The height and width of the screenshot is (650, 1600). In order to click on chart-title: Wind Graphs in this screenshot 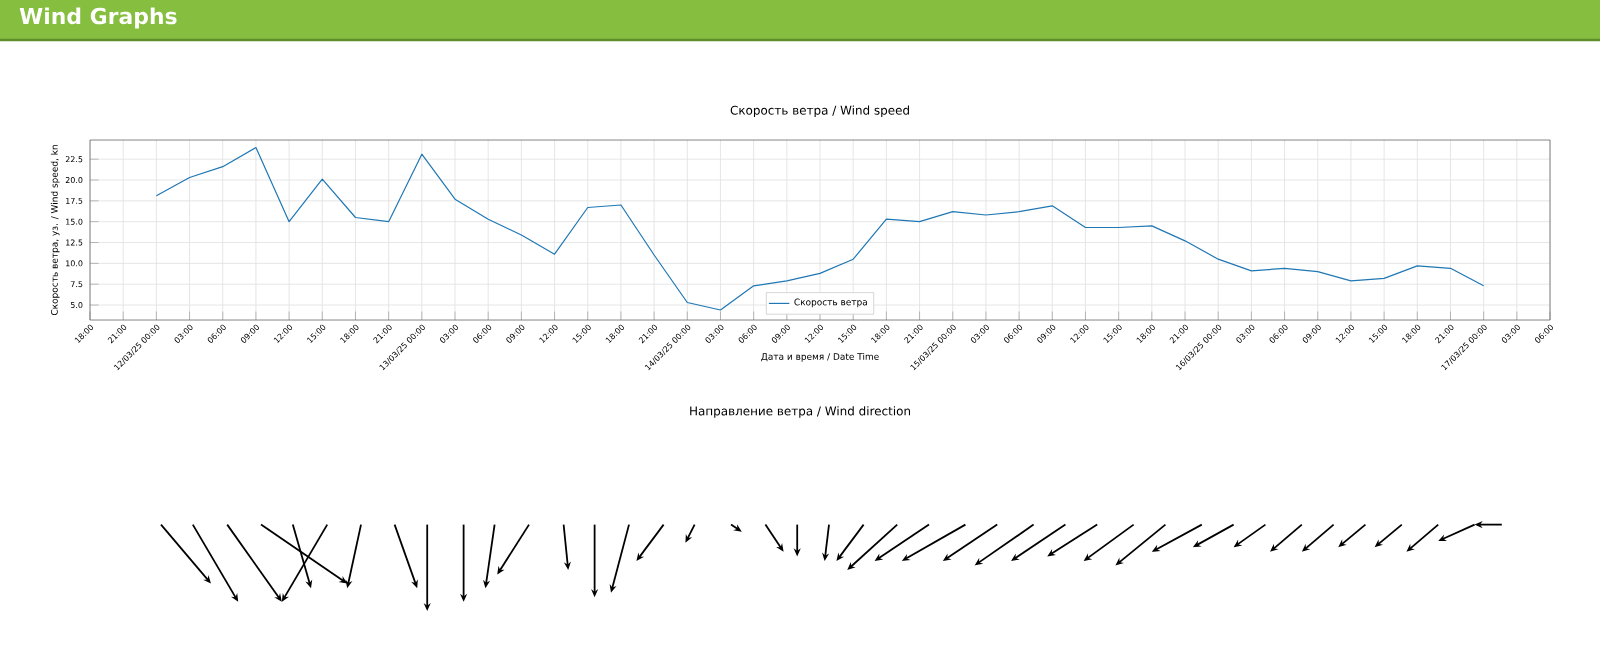, I will do `click(98, 18)`.